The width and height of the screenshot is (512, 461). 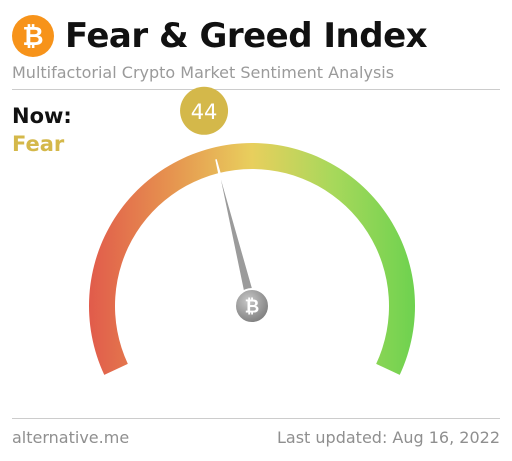 I want to click on needle-hub, so click(x=252, y=306).